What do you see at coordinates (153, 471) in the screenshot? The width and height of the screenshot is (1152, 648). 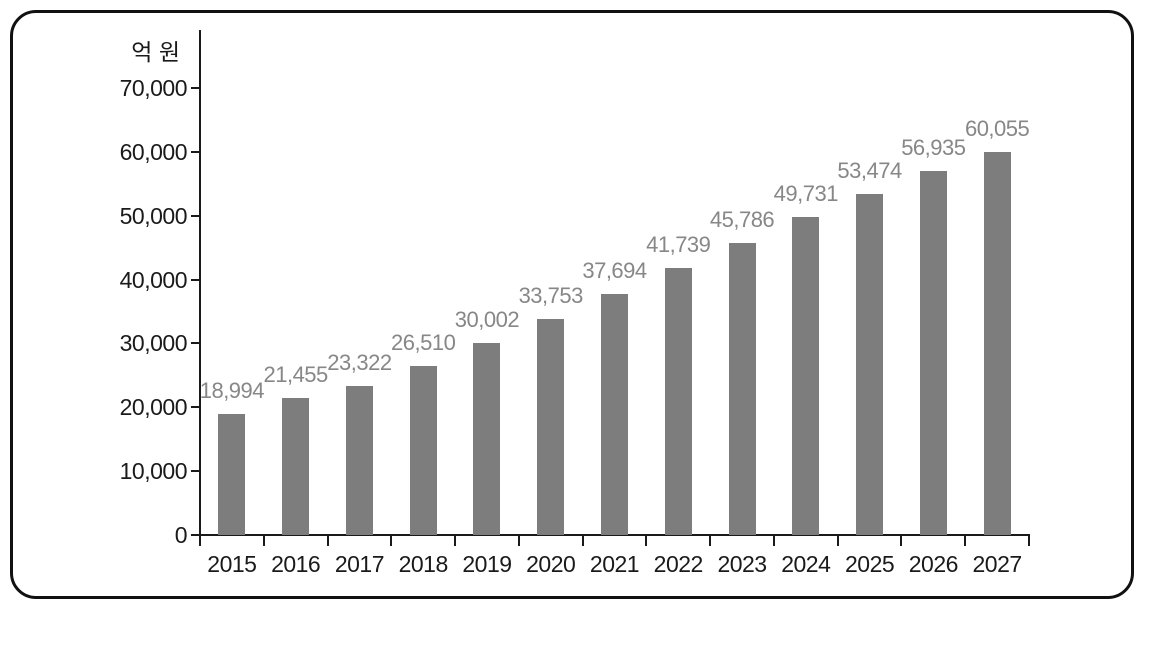 I see `y-tick-label: 10,000` at bounding box center [153, 471].